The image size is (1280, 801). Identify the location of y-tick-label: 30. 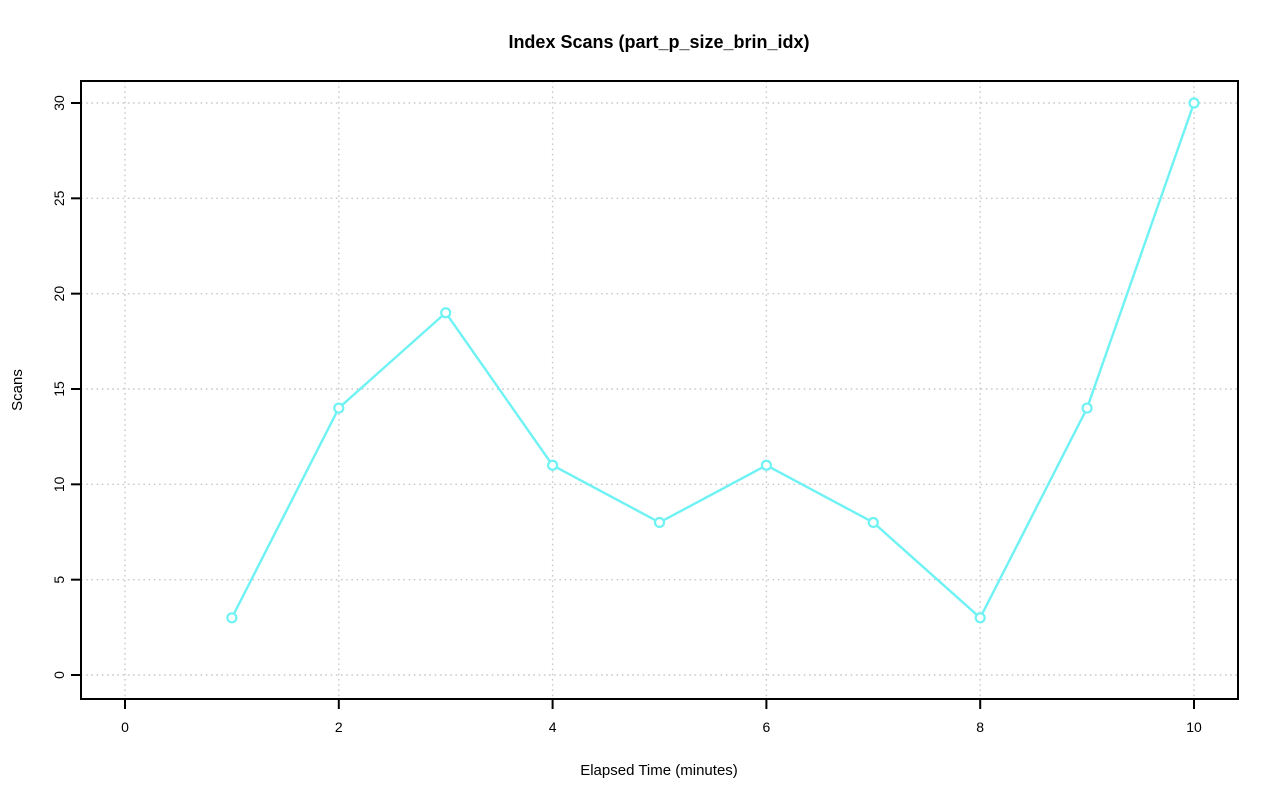
(59, 103).